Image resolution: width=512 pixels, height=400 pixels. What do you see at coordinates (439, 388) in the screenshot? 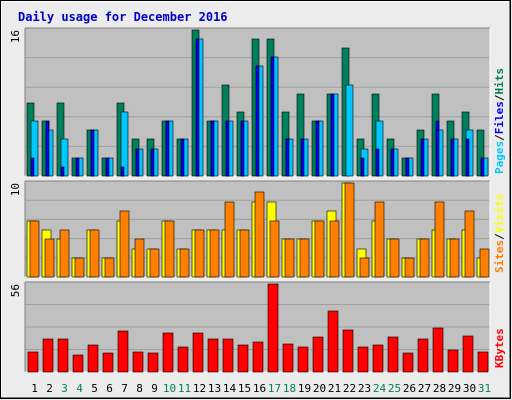
I see `x-label-day-28: 28` at bounding box center [439, 388].